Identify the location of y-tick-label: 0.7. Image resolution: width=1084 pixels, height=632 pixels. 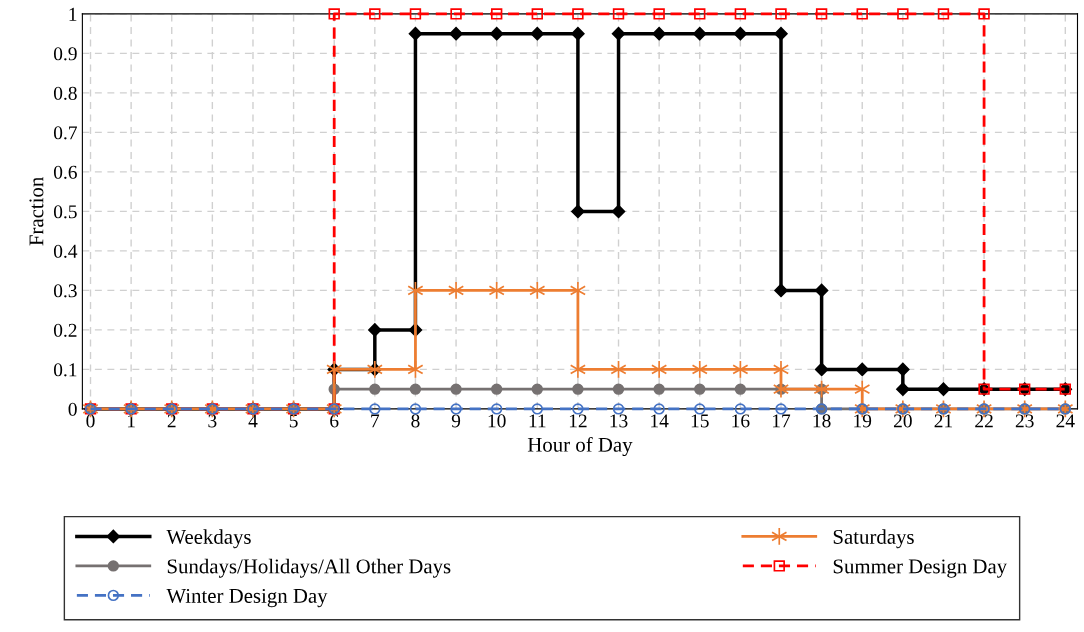
(65, 133).